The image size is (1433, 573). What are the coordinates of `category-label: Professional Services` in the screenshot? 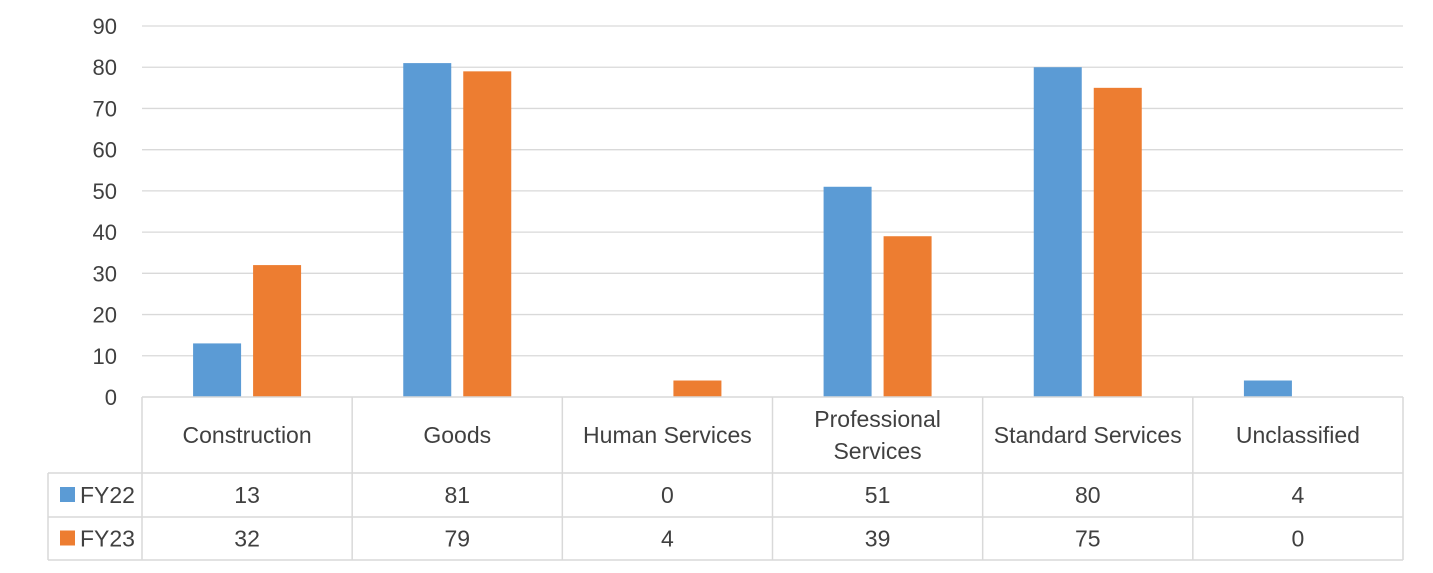 It's located at (877, 435).